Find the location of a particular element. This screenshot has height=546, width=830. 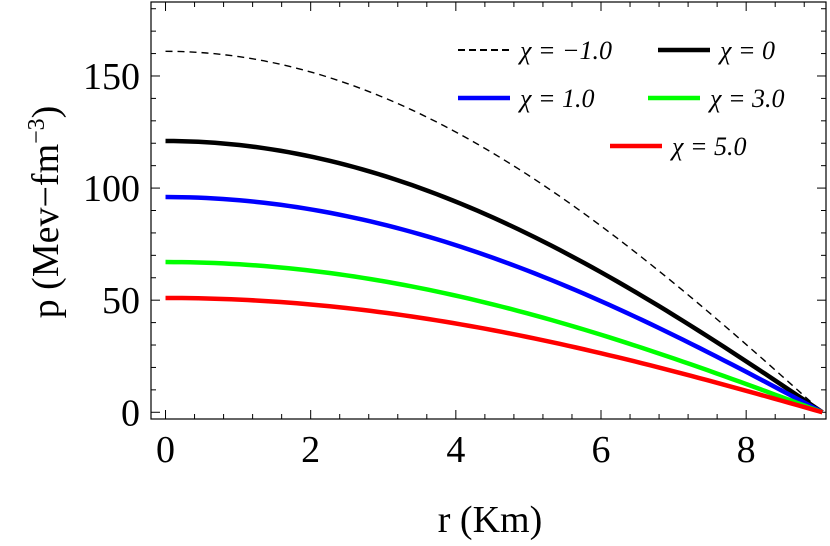

legend-label-2: χ = 0 is located at coordinates (746, 50).